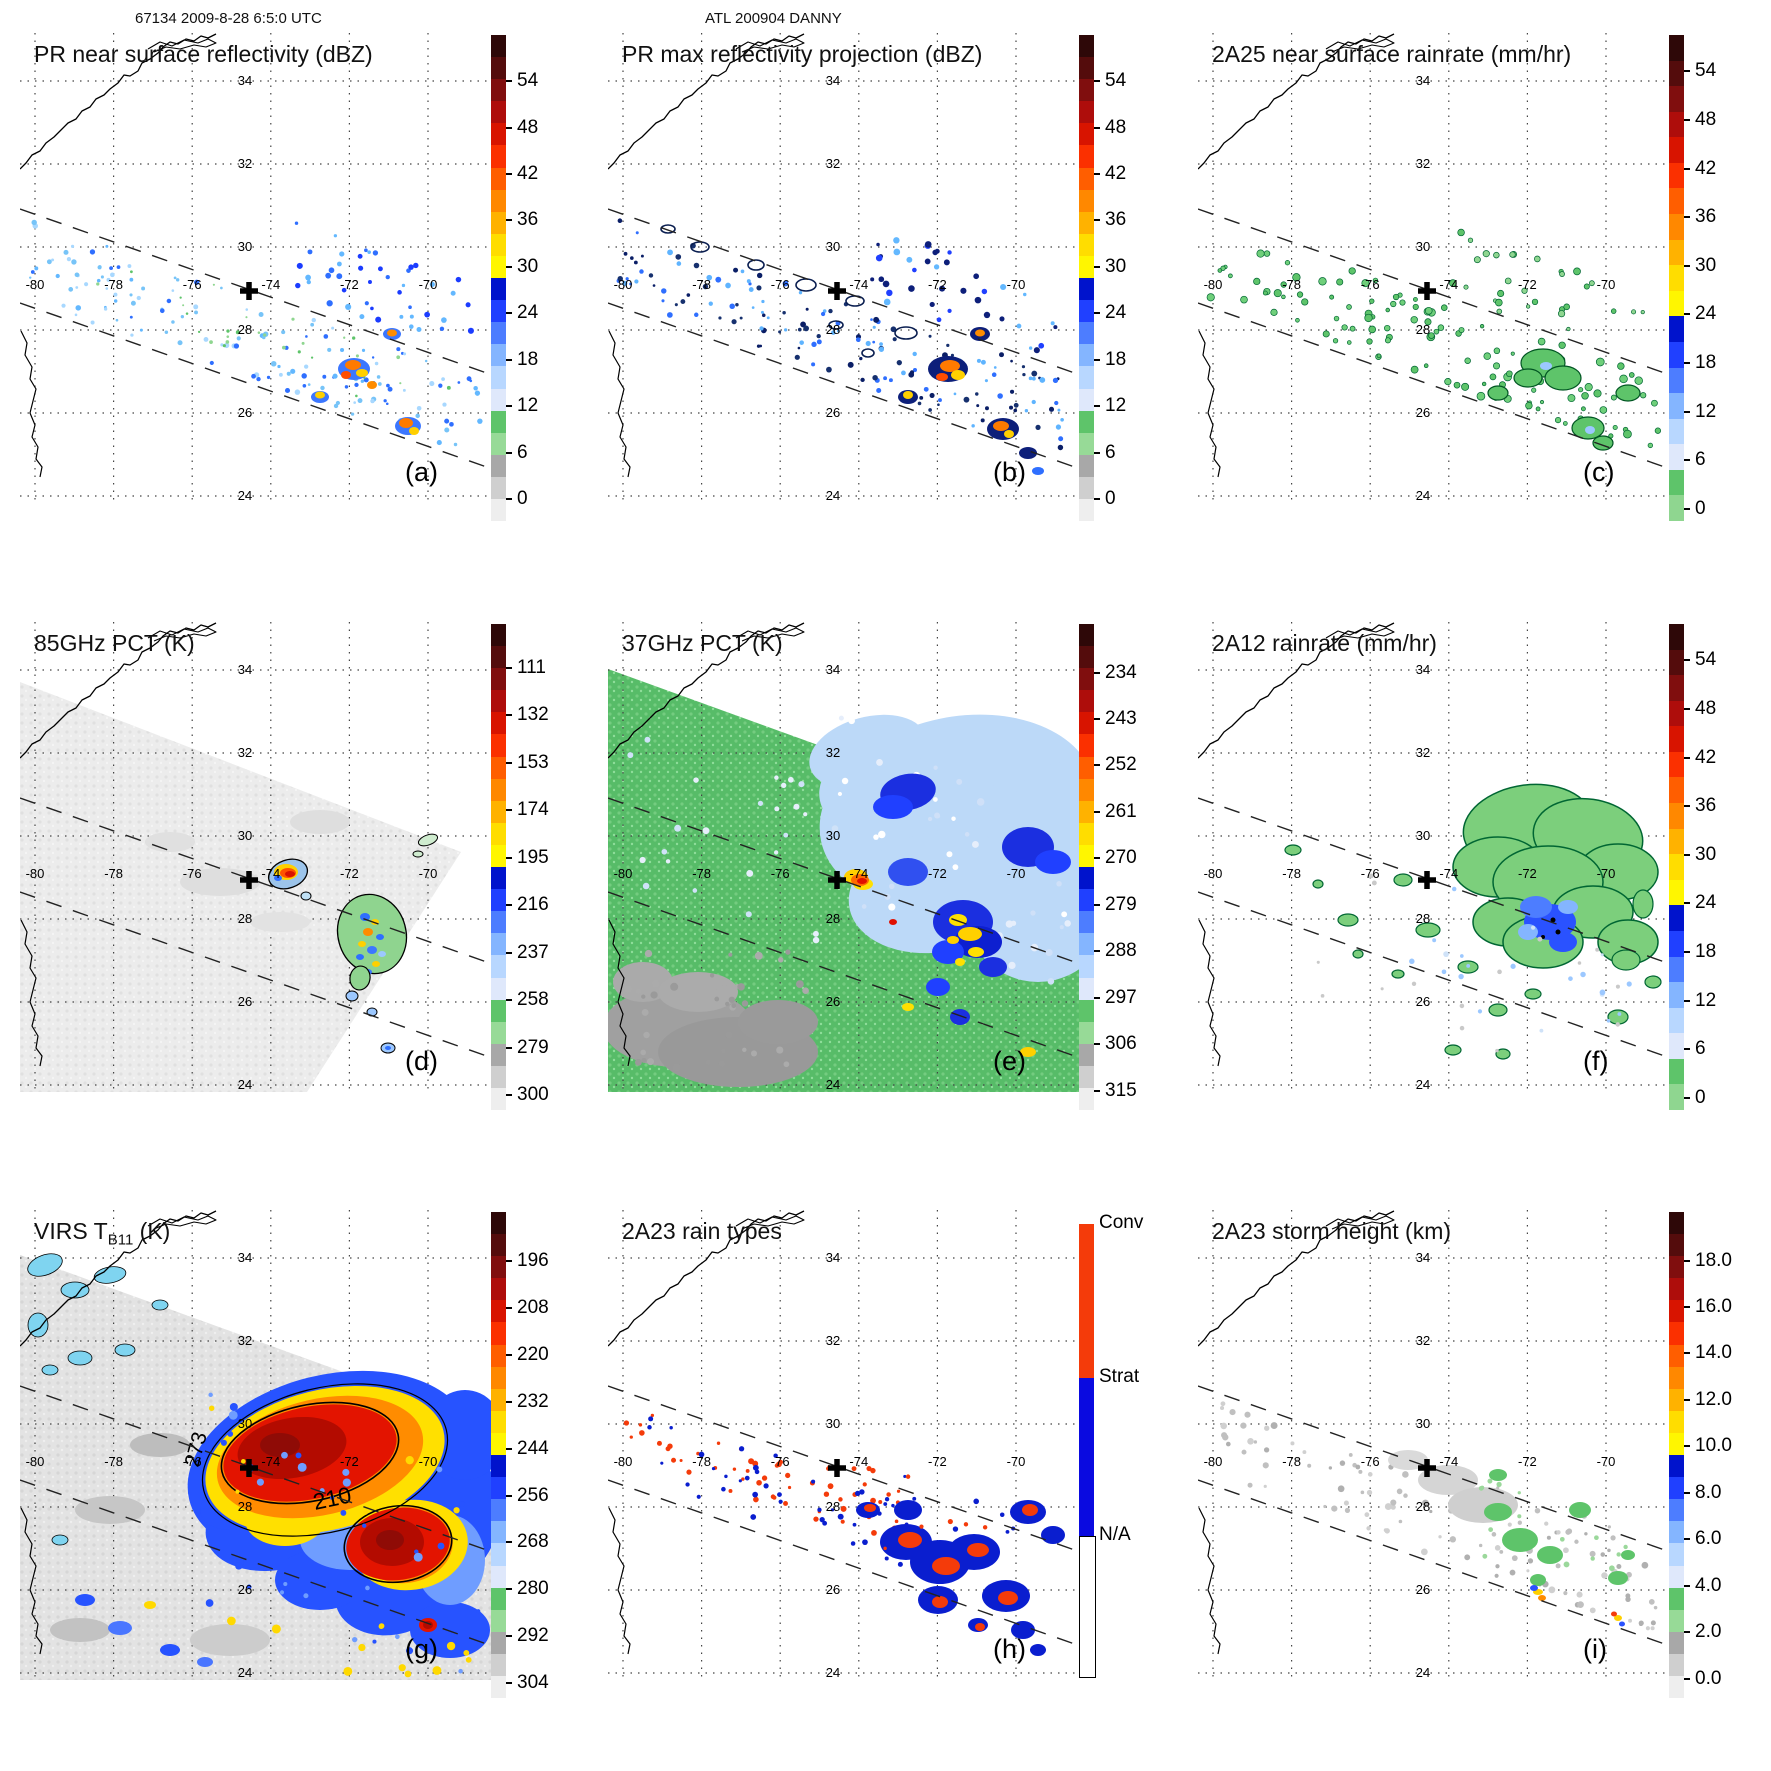 The width and height of the screenshot is (1771, 1771). I want to click on colorbar-tick-label: 54, so click(1706, 71).